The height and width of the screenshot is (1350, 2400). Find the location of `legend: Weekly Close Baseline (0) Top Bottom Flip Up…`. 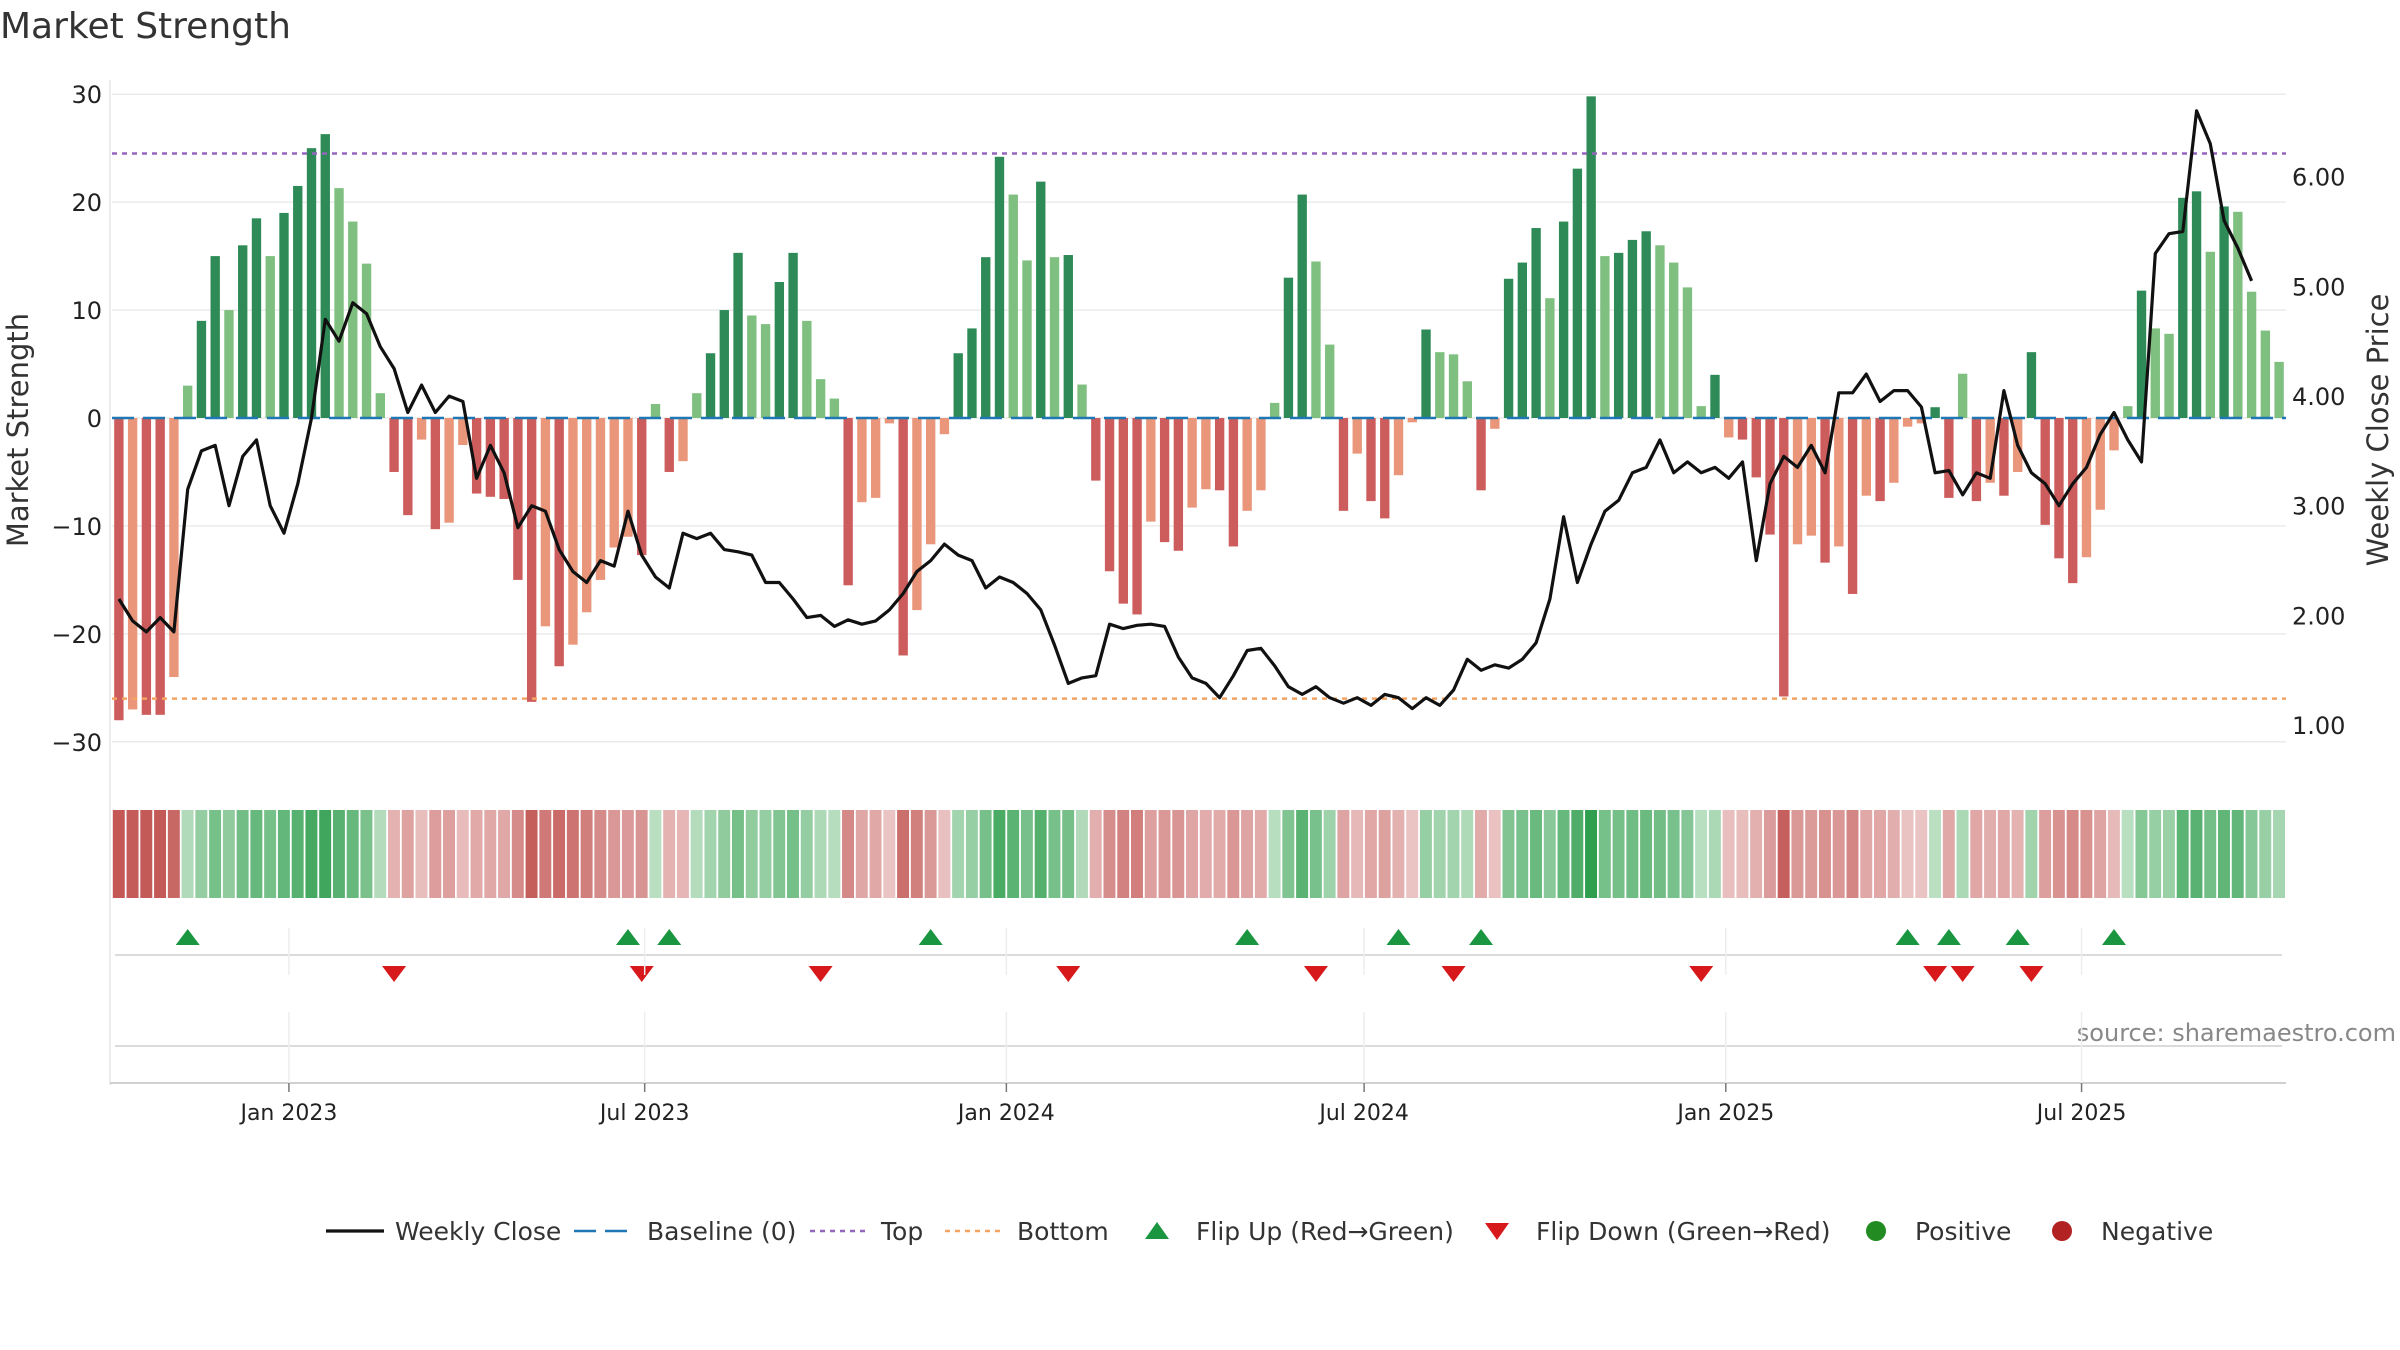

legend: Weekly Close Baseline (0) Top Bottom Flip Up… is located at coordinates (1269, 1231).